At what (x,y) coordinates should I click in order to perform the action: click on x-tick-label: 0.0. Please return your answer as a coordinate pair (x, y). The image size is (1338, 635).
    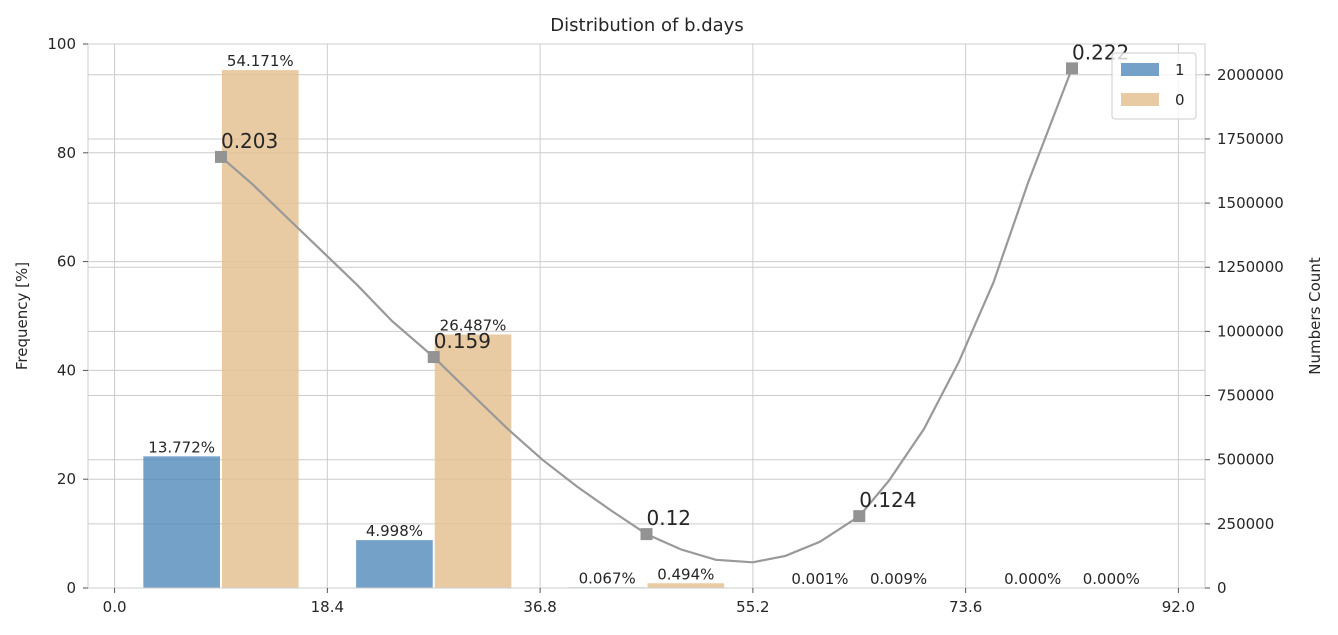
    Looking at the image, I should click on (115, 607).